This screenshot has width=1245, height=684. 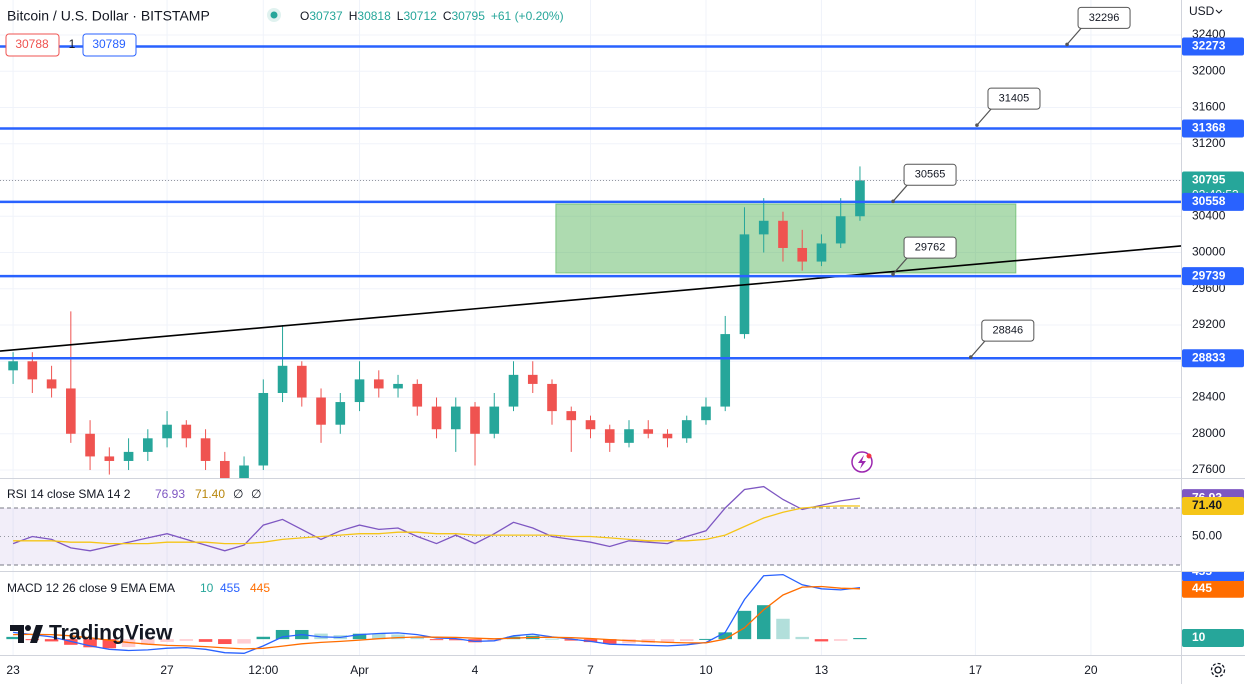 I want to click on status-dot-core, so click(x=274, y=15).